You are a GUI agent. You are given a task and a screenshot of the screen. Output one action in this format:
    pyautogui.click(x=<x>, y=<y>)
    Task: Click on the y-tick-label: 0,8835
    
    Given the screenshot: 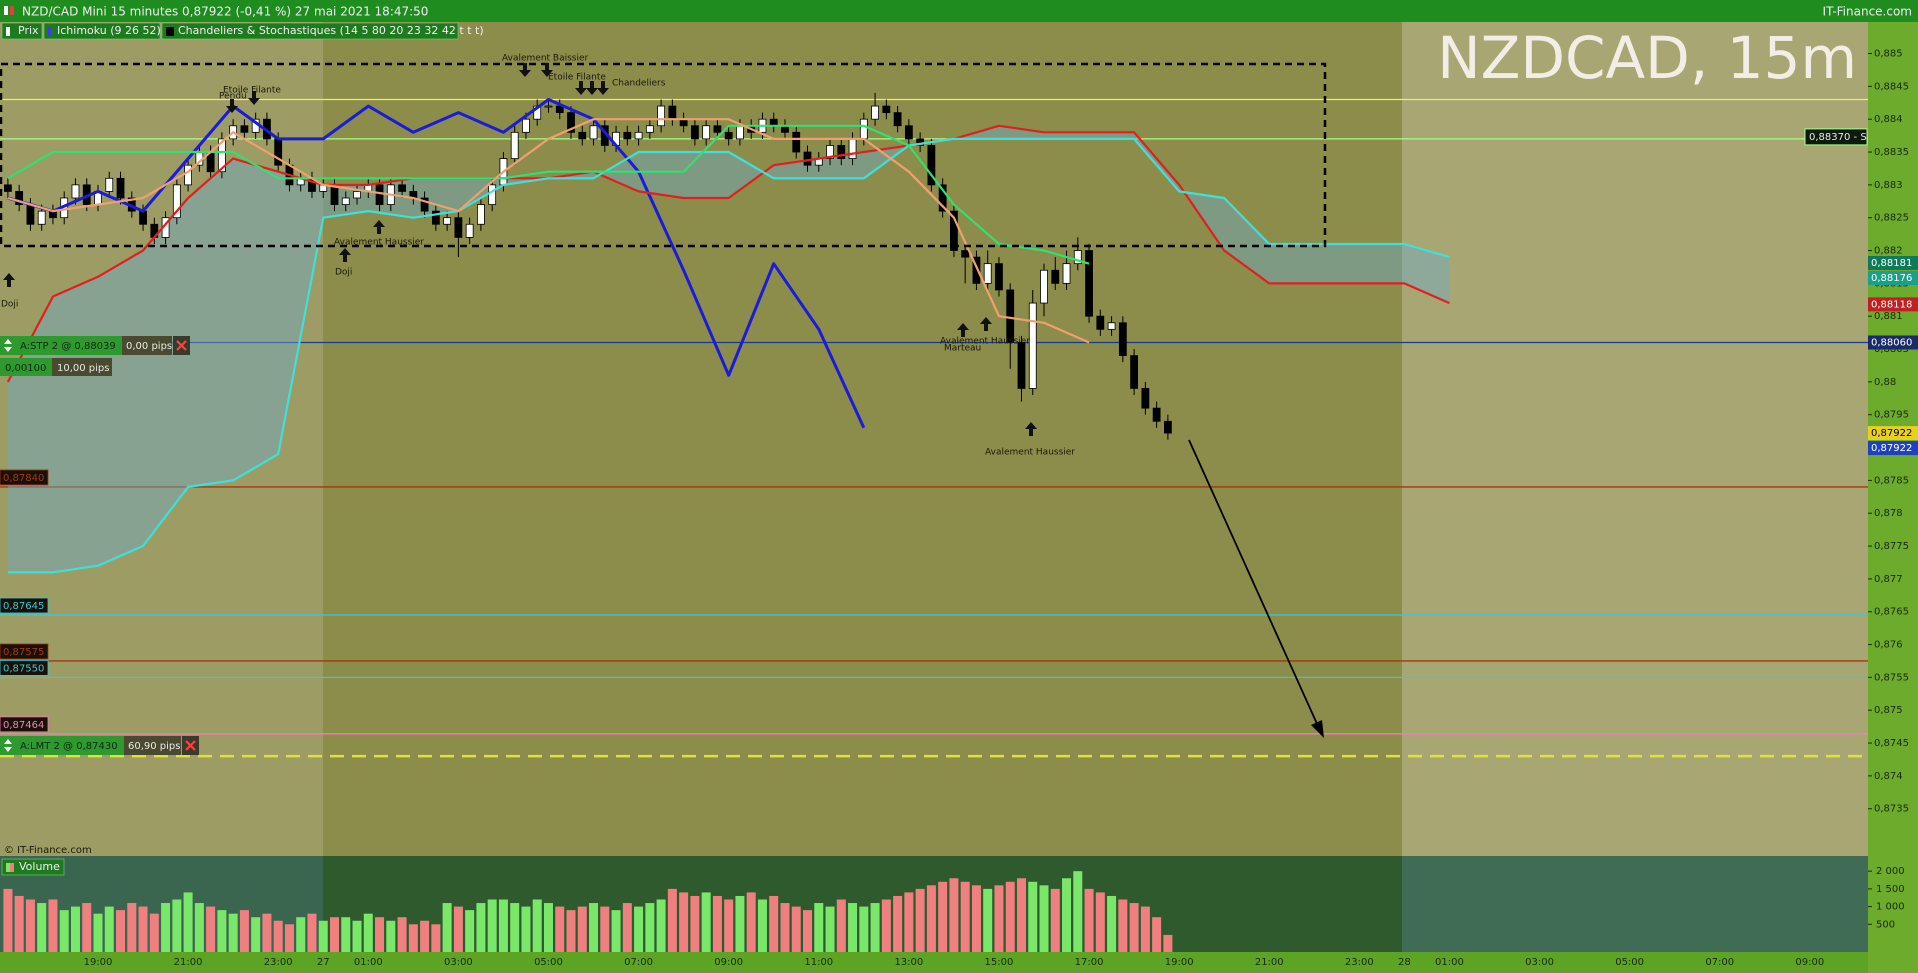 What is the action you would take?
    pyautogui.click(x=1891, y=152)
    